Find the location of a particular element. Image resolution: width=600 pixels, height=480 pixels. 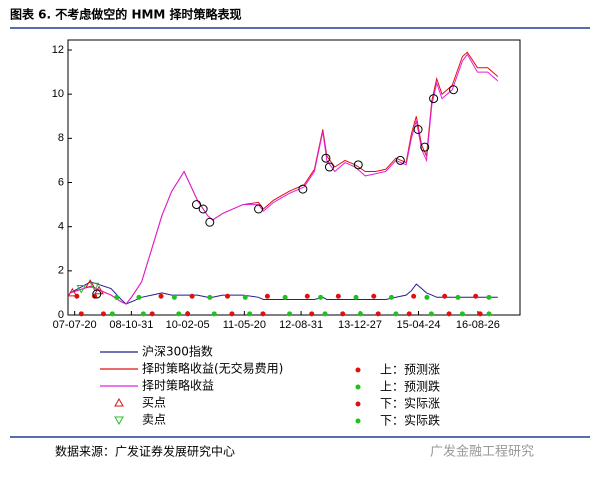

legend-label: 买点 is located at coordinates (154, 403).